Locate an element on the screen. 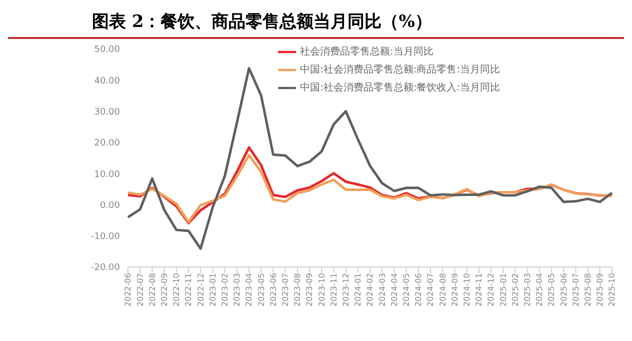 The height and width of the screenshot is (341, 632). x-tick-label: 2025-07 is located at coordinates (575, 289).